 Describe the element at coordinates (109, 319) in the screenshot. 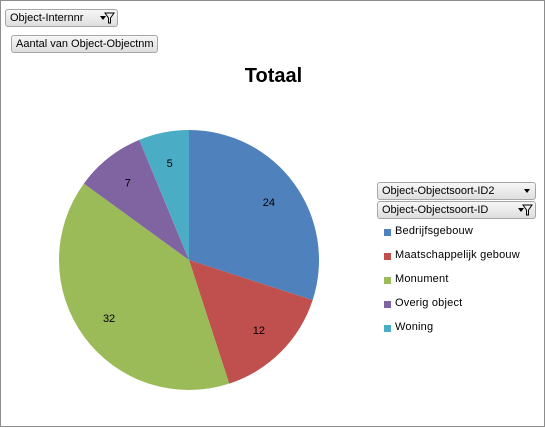

I see `data-label: 32` at that location.